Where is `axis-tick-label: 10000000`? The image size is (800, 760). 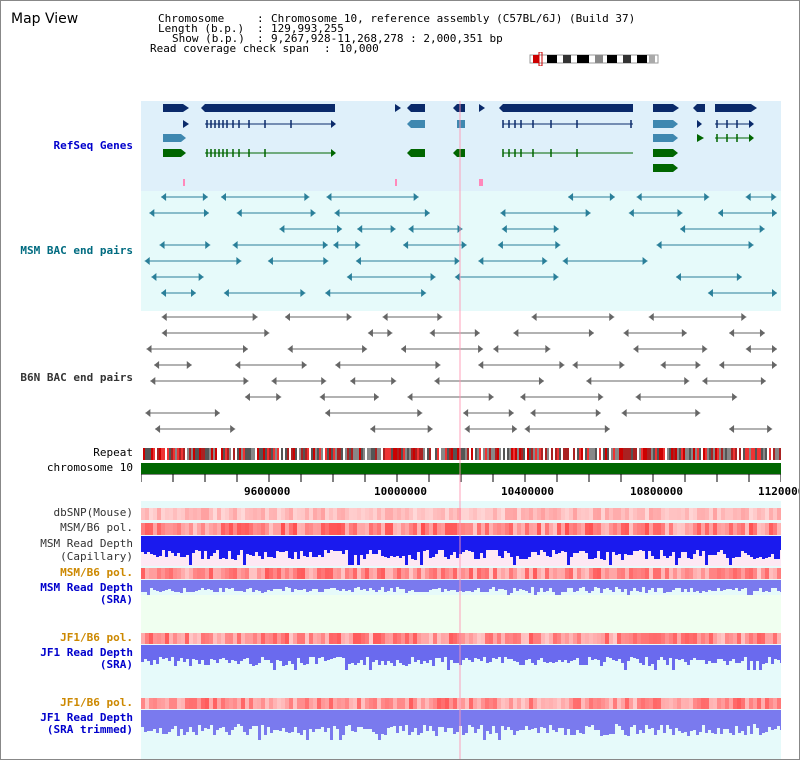
axis-tick-label: 10000000 is located at coordinates (400, 491).